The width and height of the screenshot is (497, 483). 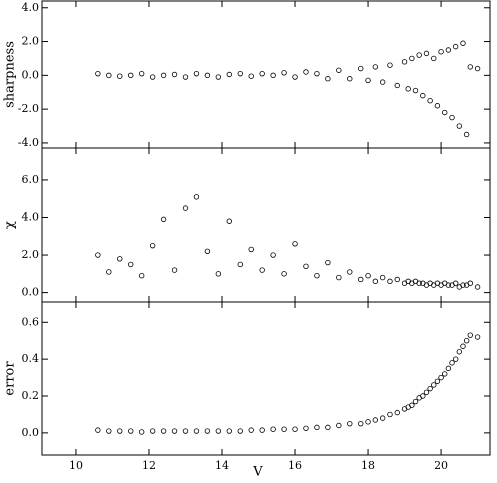 What do you see at coordinates (31, 395) in the screenshot?
I see `y-tick-label: 0.2` at bounding box center [31, 395].